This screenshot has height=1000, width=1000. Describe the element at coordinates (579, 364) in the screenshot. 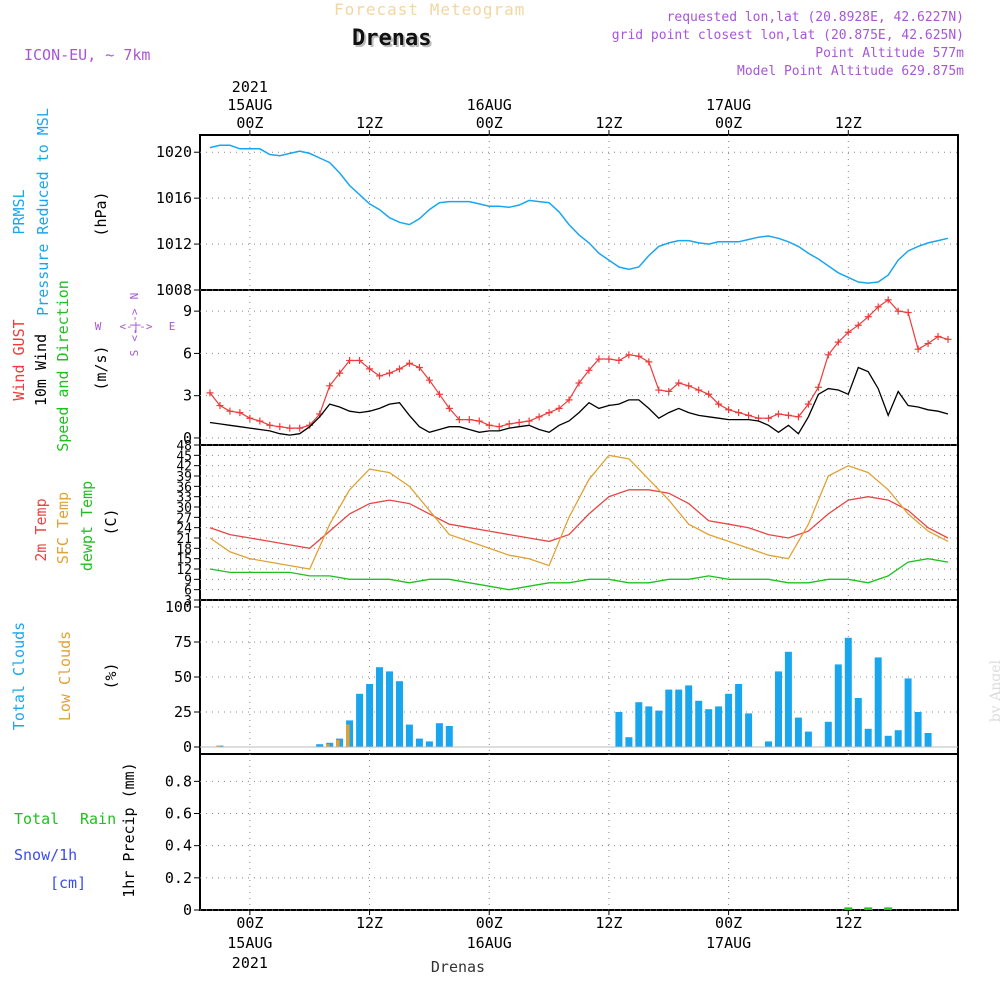

I see `gust-line` at that location.